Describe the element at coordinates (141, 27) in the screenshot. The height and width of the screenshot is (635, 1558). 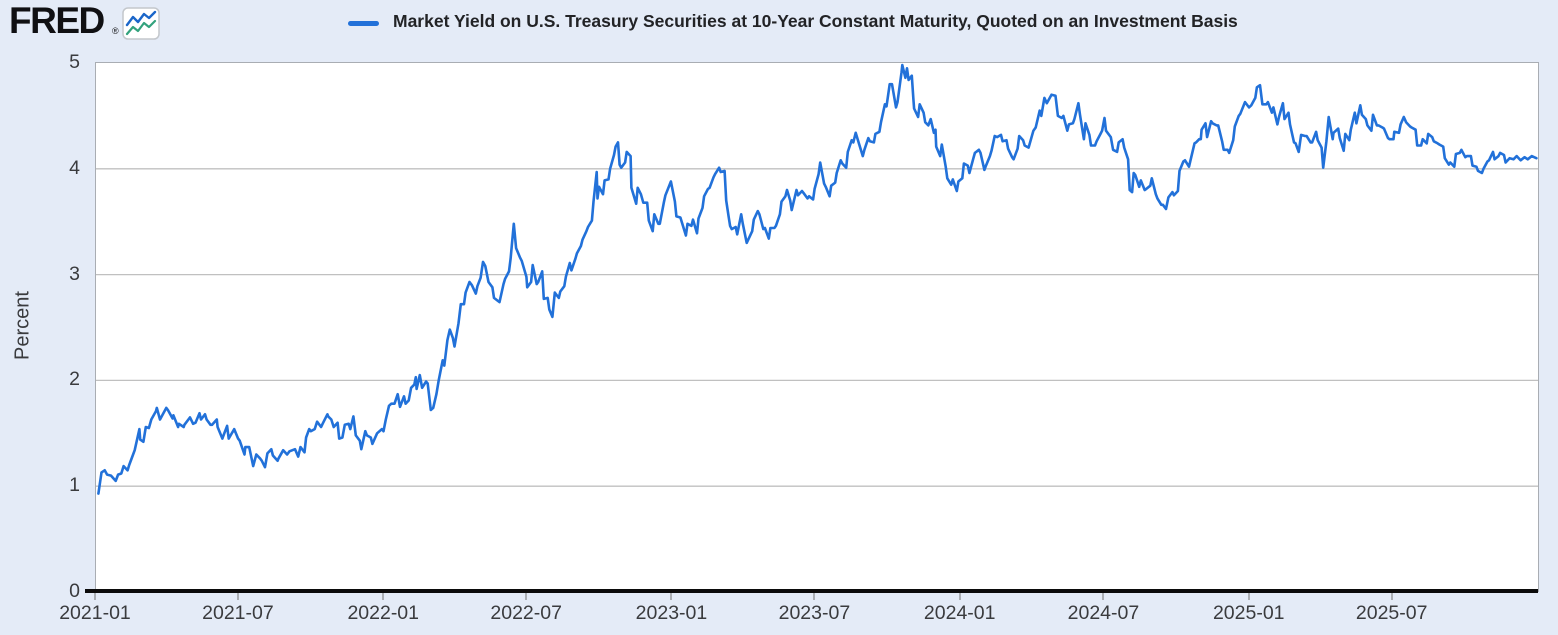
I see `icon-teal-line` at that location.